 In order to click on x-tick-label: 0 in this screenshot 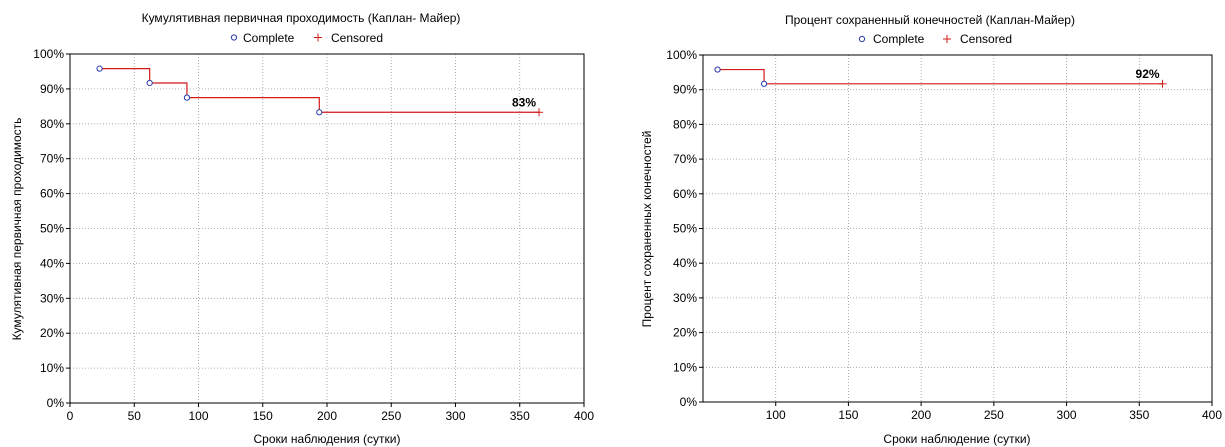, I will do `click(70, 416)`.